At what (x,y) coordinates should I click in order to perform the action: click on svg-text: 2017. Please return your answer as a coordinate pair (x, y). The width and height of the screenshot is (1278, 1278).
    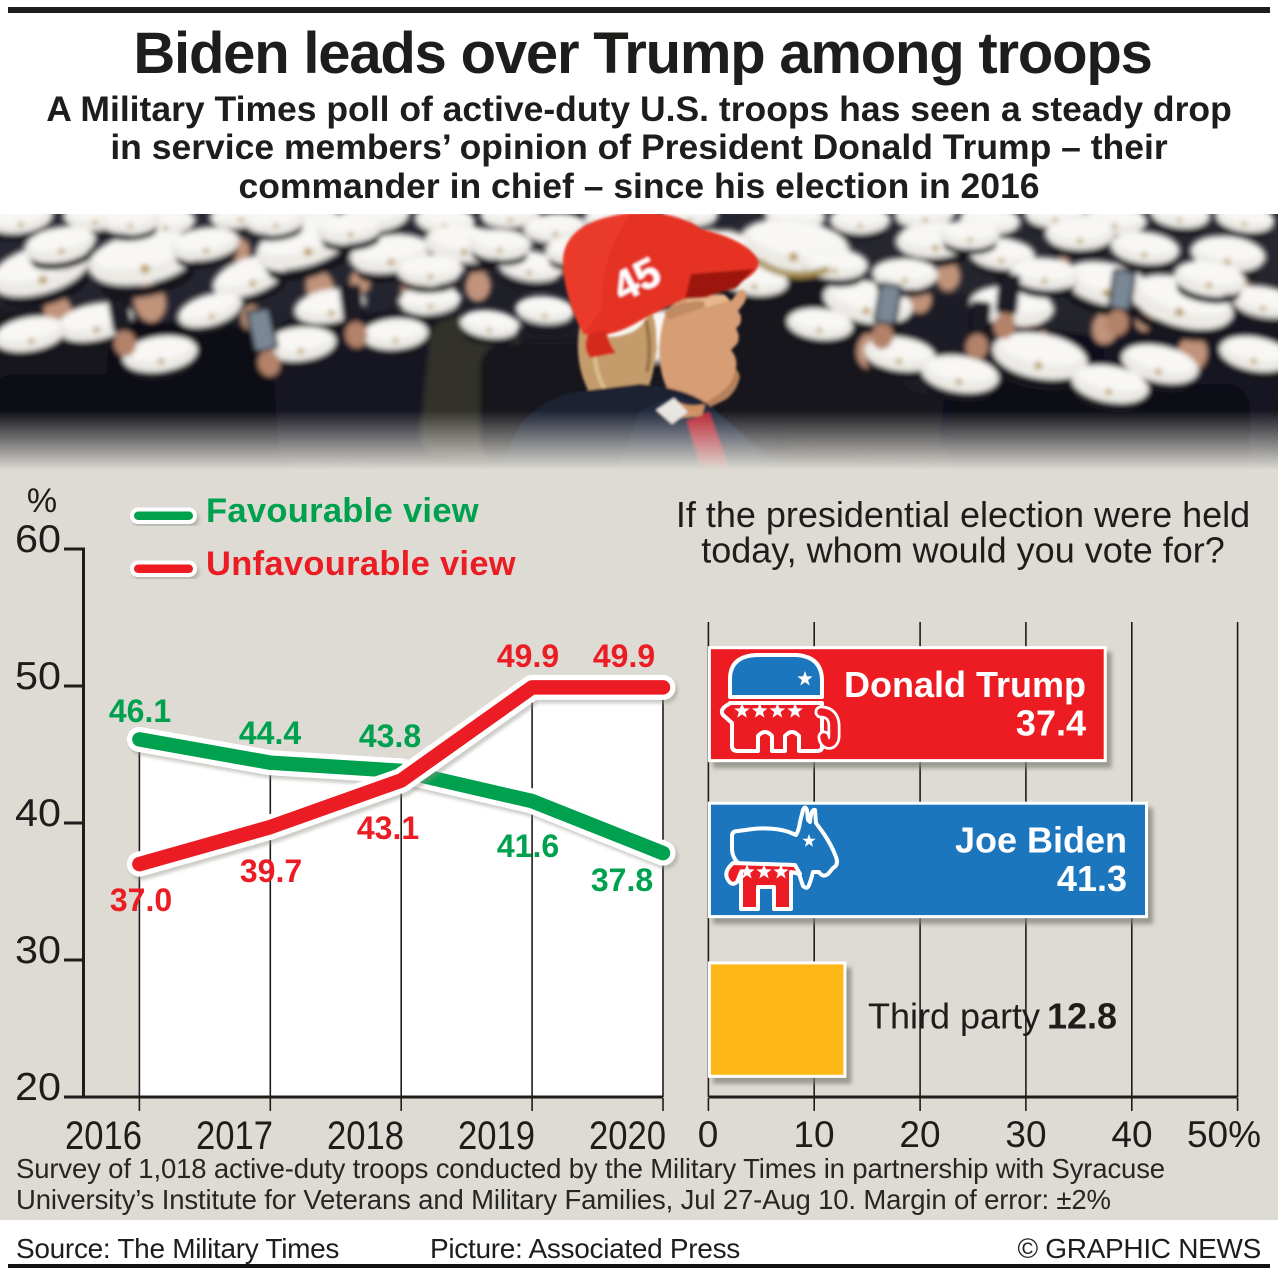
    Looking at the image, I should click on (234, 1136).